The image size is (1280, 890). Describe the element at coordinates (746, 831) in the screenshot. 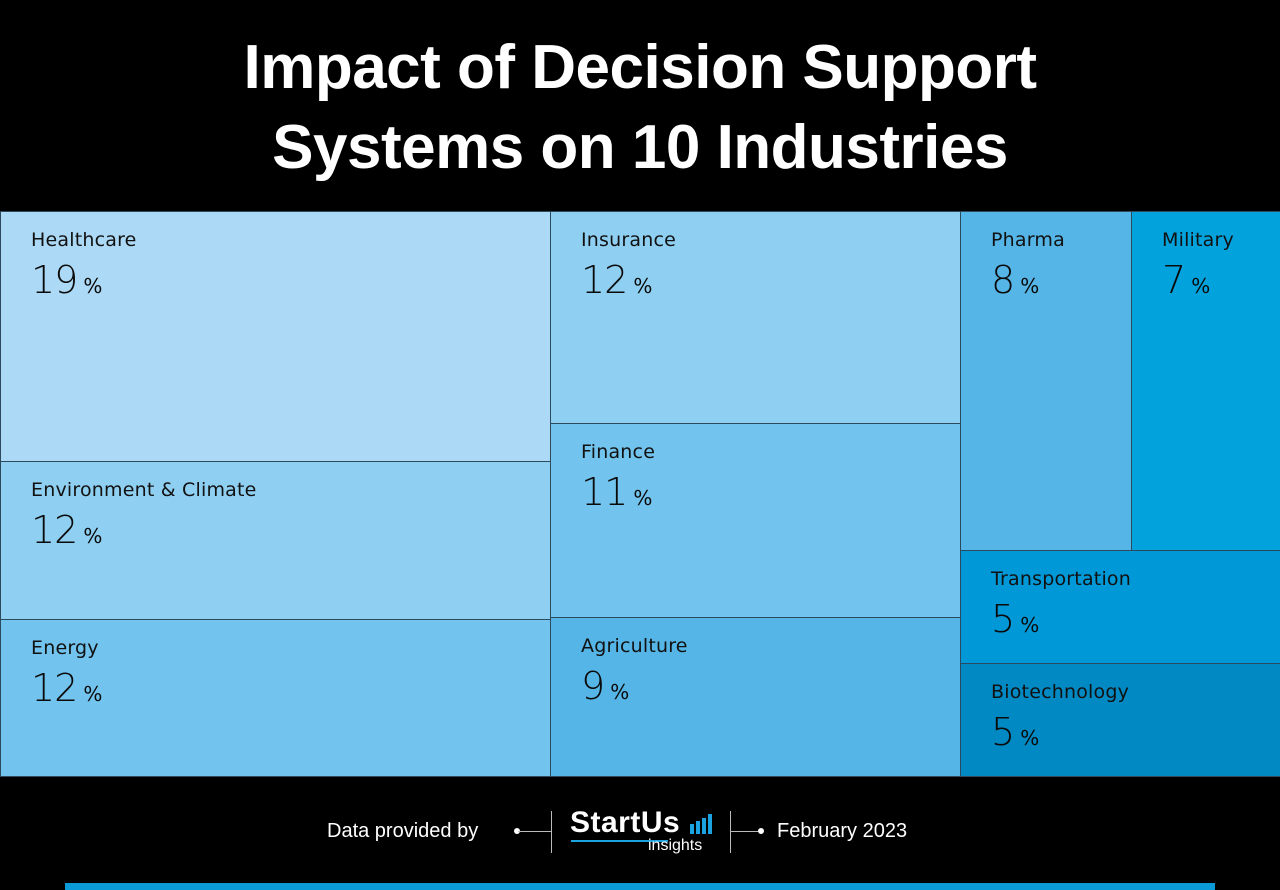

I see `connector-line-right` at that location.